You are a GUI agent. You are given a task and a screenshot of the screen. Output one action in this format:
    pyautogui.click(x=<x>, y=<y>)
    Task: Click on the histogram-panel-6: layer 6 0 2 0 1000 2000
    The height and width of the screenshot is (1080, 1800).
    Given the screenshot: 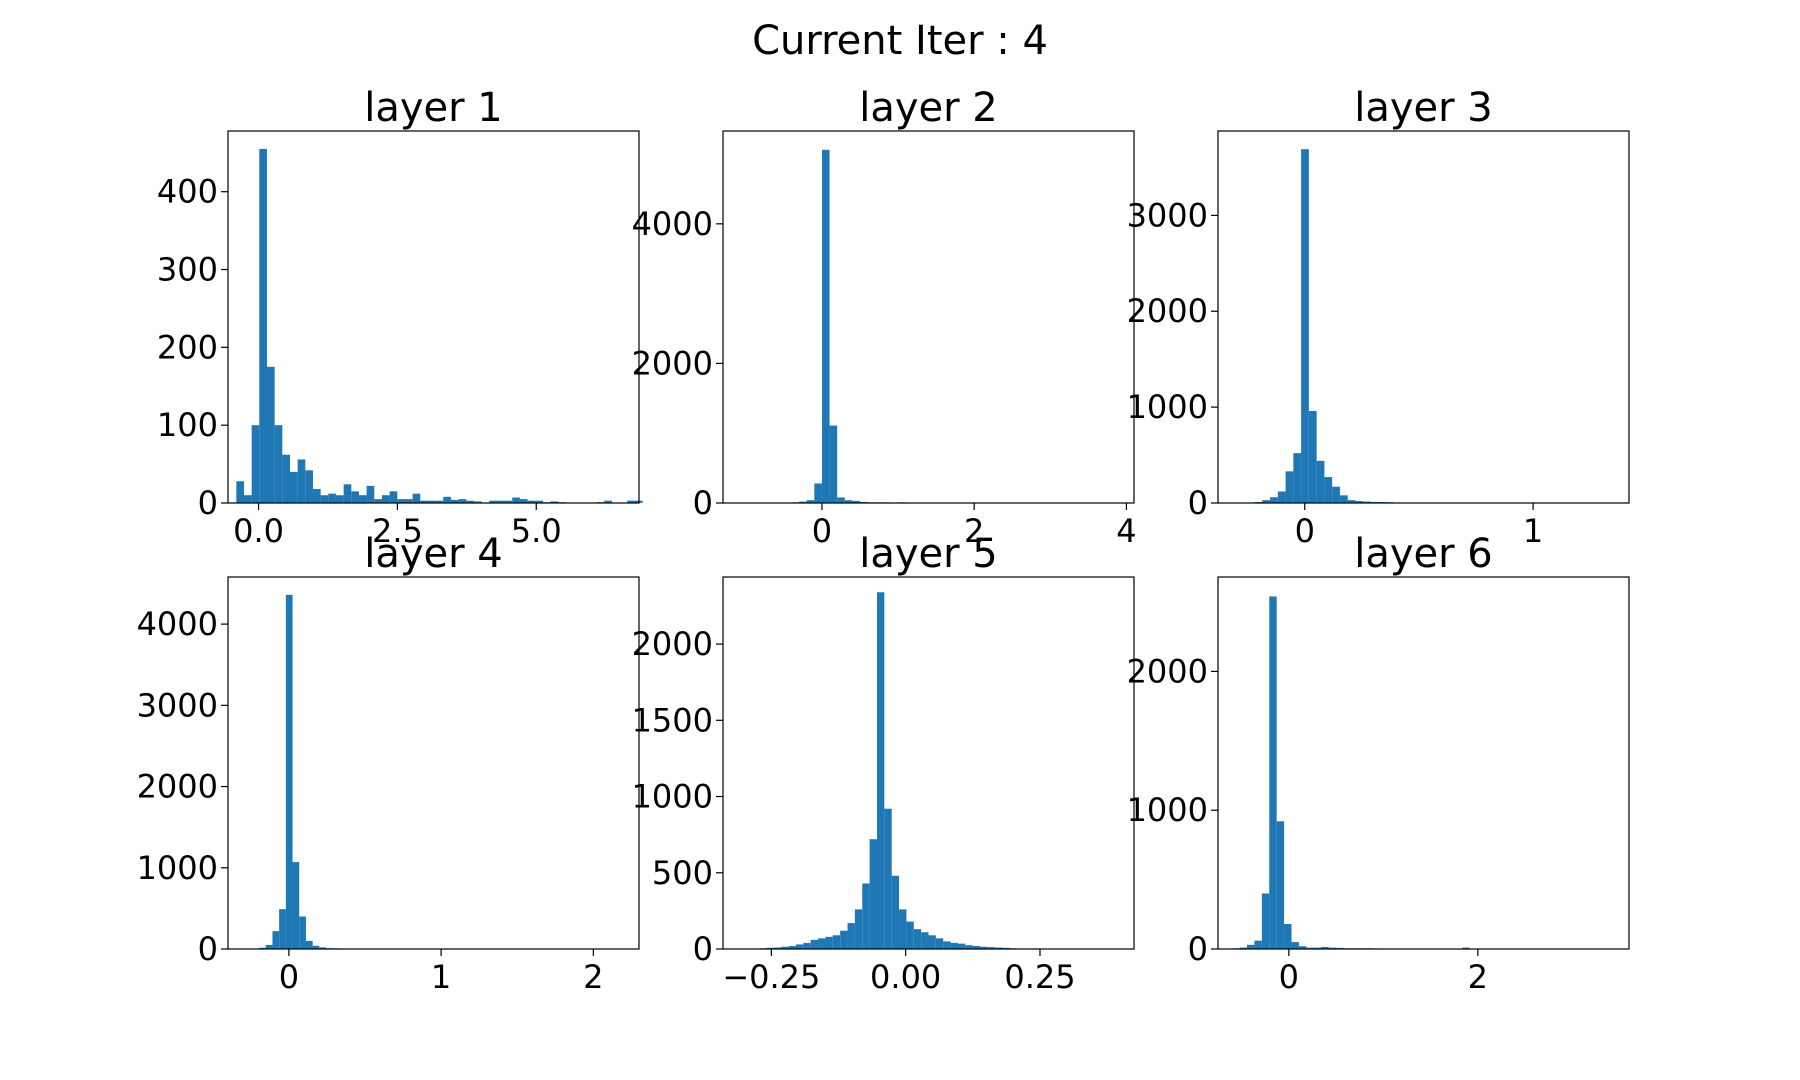 What is the action you would take?
    pyautogui.click(x=1378, y=763)
    